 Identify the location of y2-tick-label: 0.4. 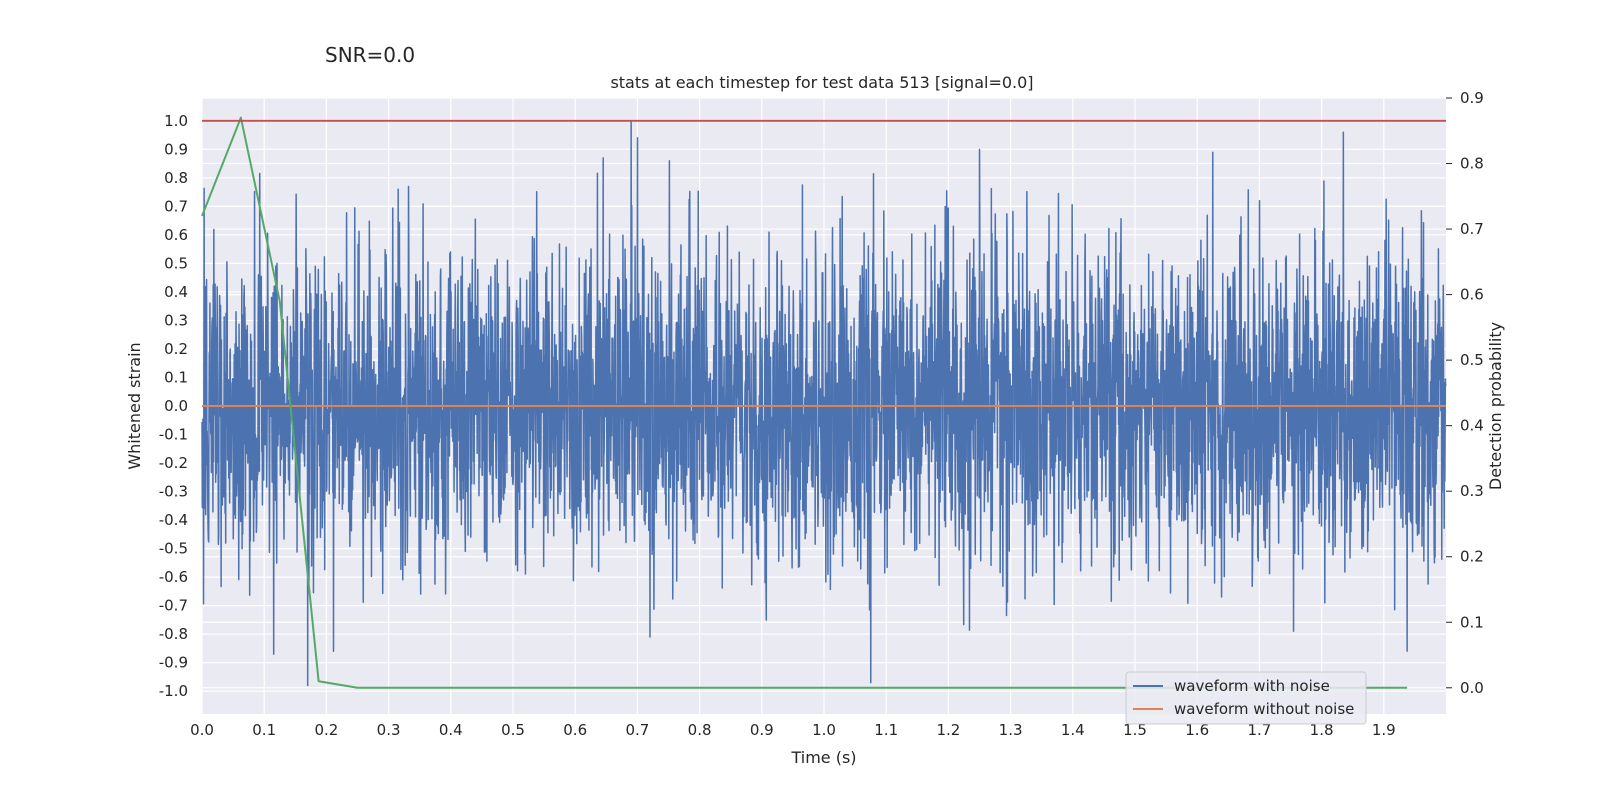
(1472, 426).